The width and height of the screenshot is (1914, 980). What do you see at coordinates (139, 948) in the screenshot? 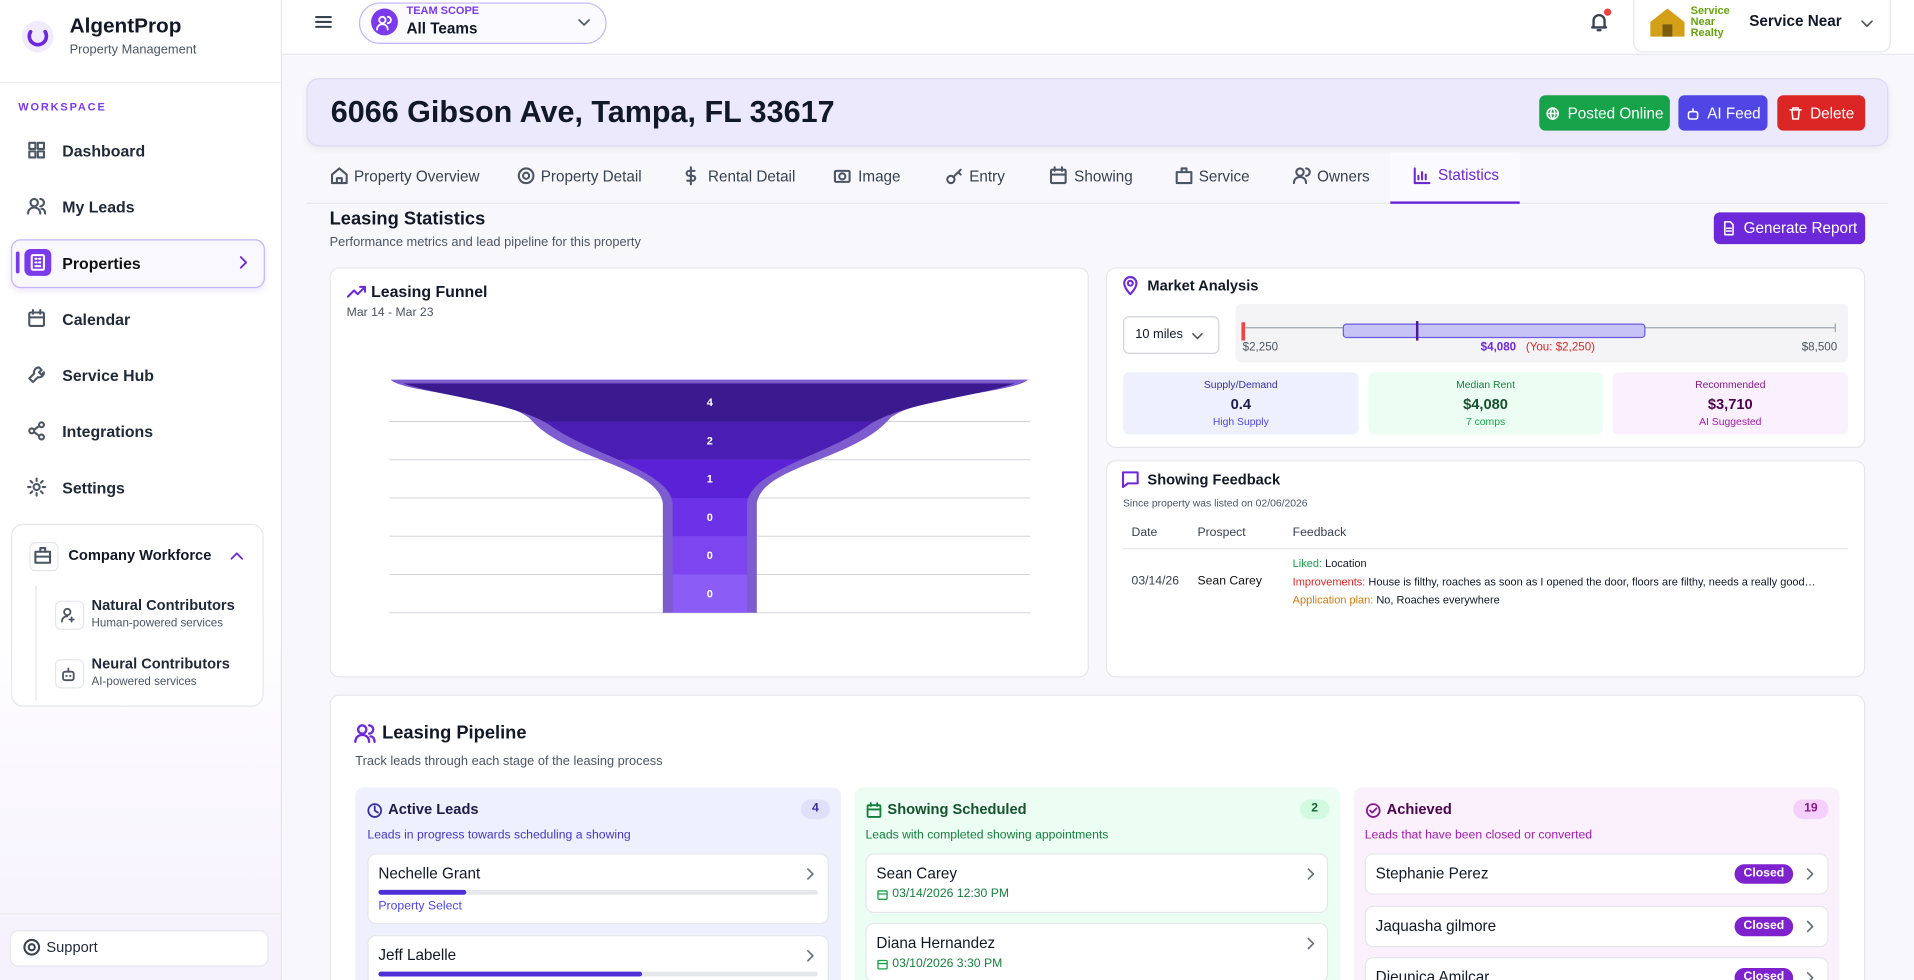
I see `support-button` at bounding box center [139, 948].